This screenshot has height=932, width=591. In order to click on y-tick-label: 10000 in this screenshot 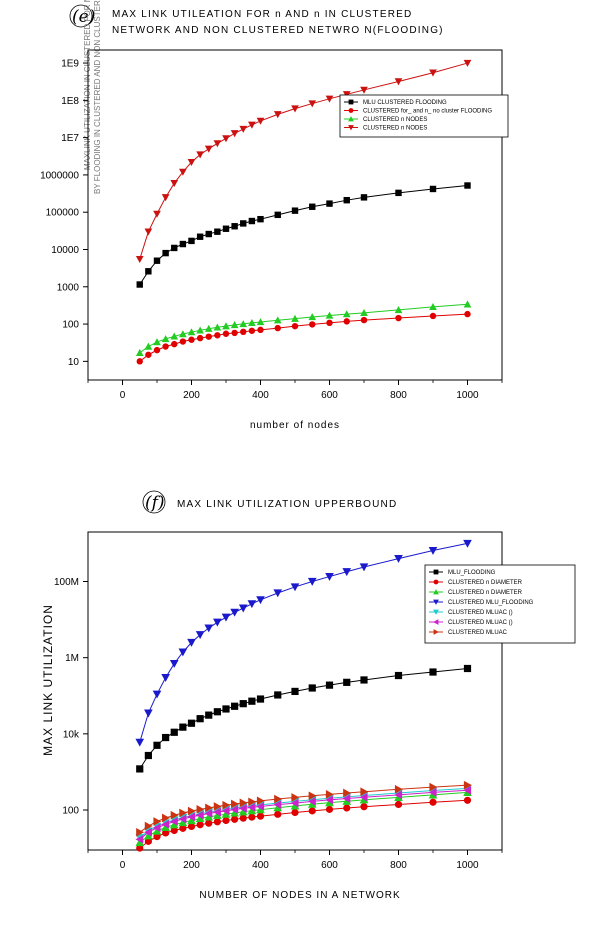, I will do `click(65, 250)`.